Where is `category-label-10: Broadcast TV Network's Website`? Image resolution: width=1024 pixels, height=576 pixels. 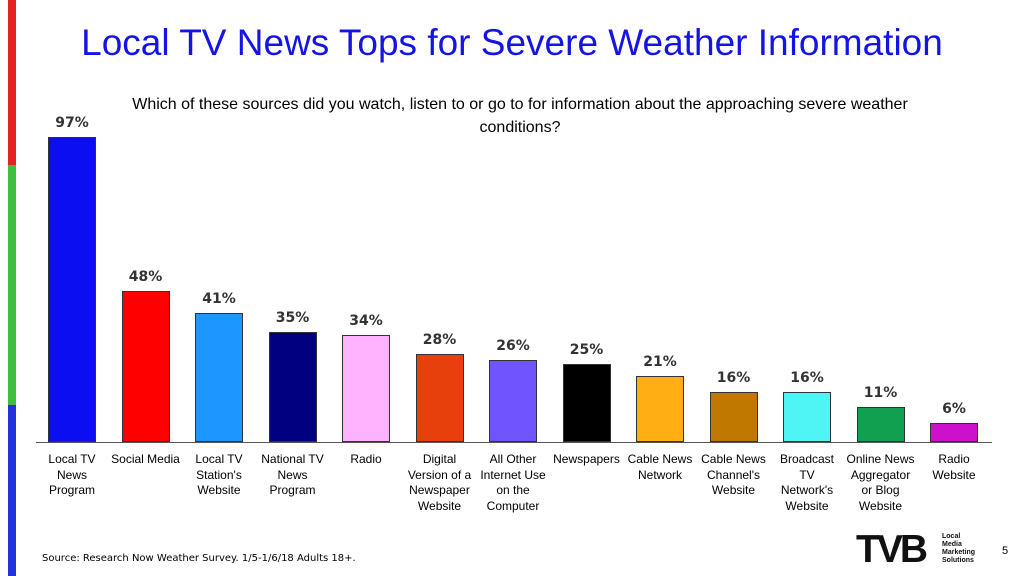 category-label-10: Broadcast TV Network's Website is located at coordinates (807, 482).